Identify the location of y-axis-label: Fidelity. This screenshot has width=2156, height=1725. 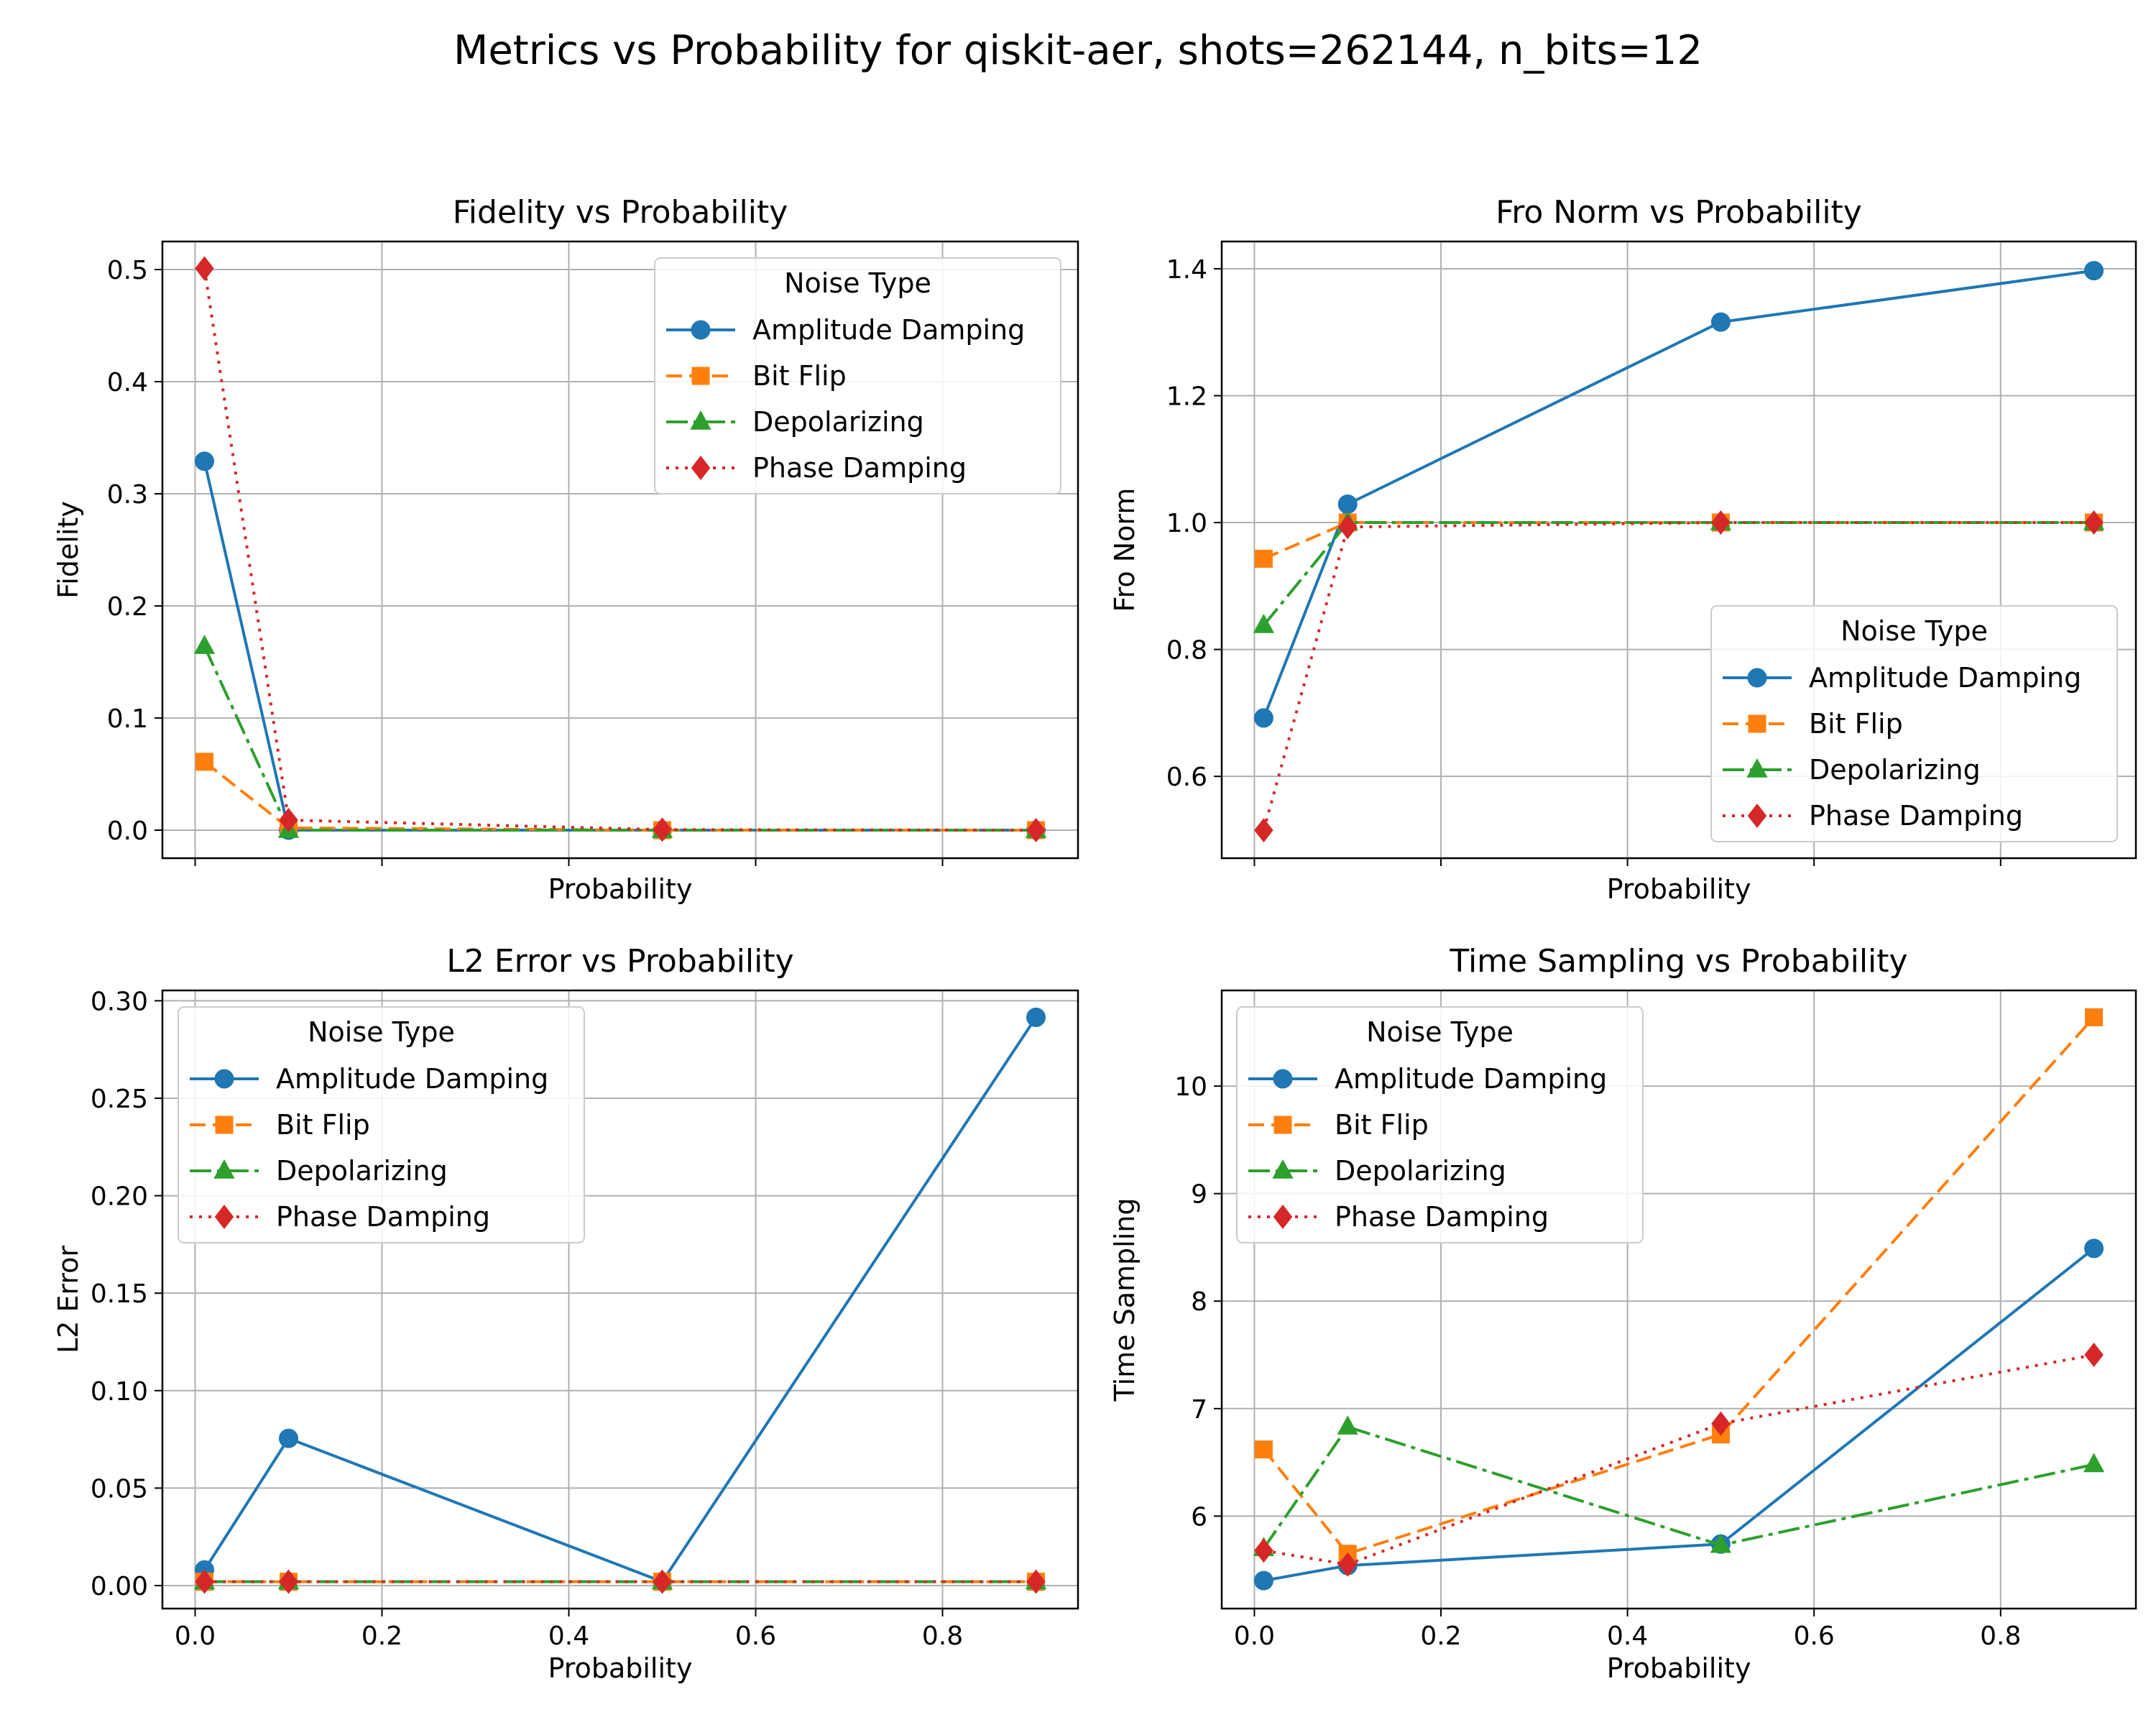
(68, 550).